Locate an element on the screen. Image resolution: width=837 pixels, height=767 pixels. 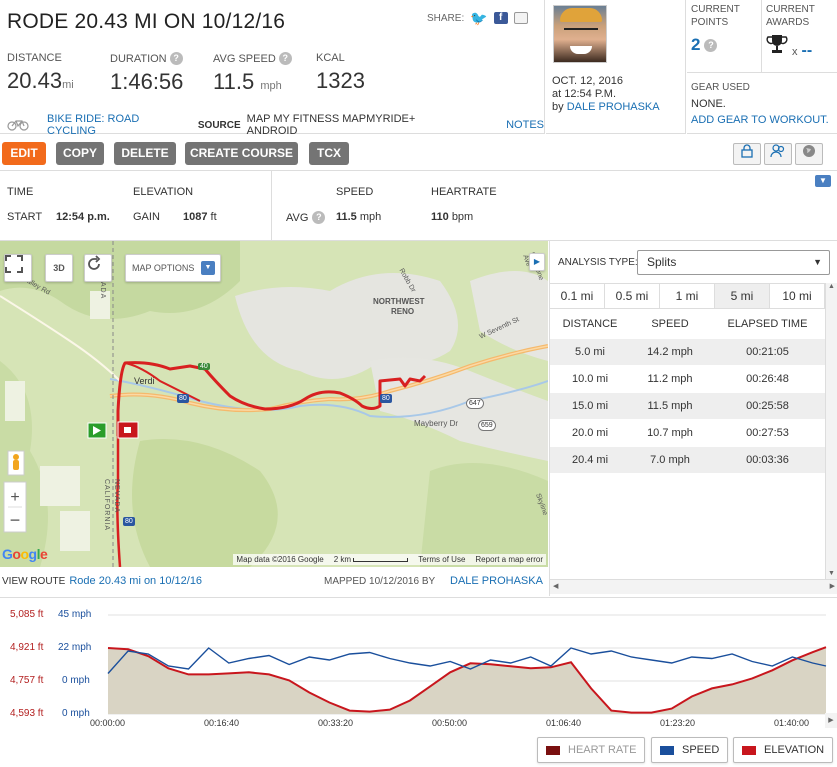
cell: 15.0 mi is located at coordinates (590, 406).